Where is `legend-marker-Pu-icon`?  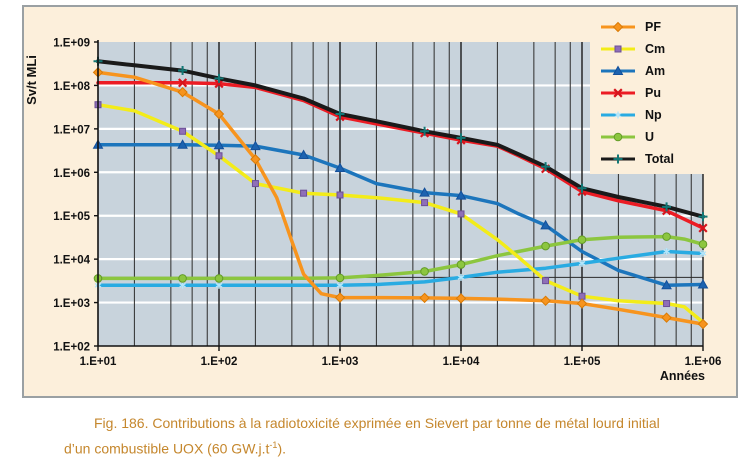 legend-marker-Pu-icon is located at coordinates (618, 93).